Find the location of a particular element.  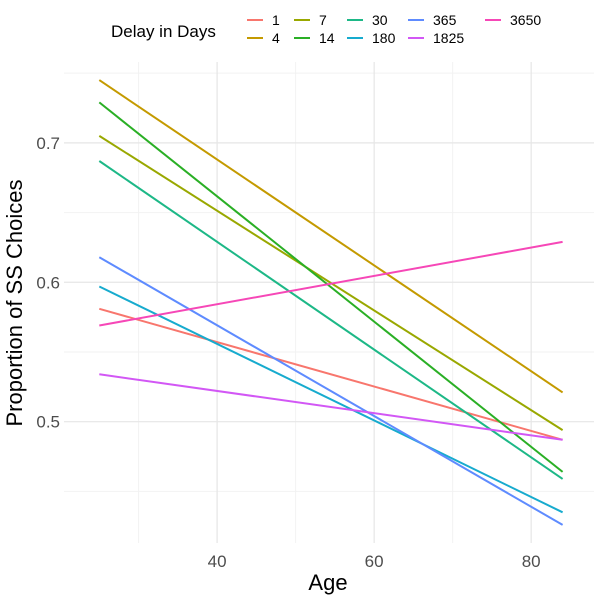

legend-item-4: 4 is located at coordinates (263, 38).